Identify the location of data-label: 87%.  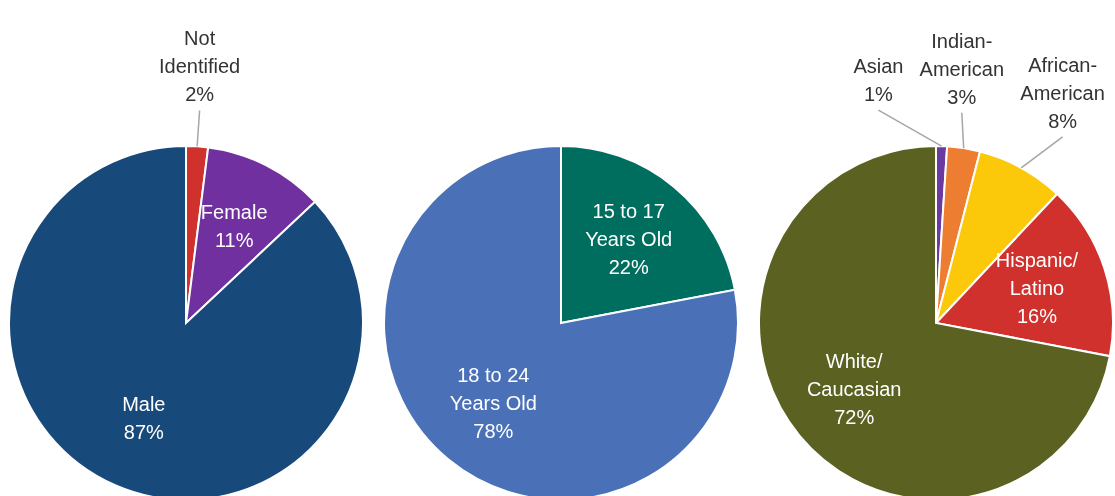
(144, 432).